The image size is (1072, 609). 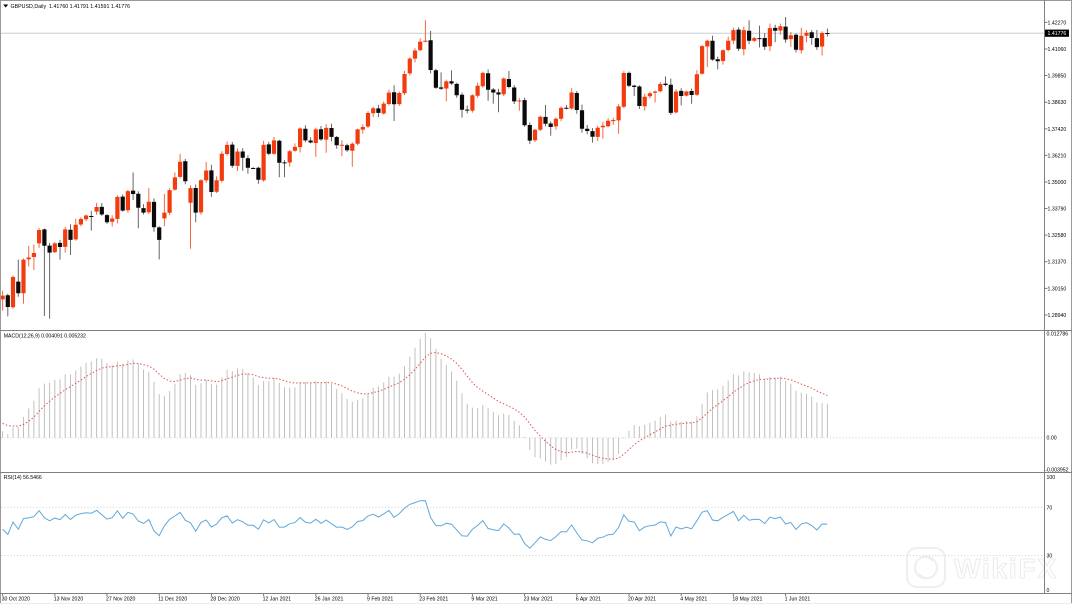 I want to click on svg-text: WikiFX, so click(x=1006, y=568).